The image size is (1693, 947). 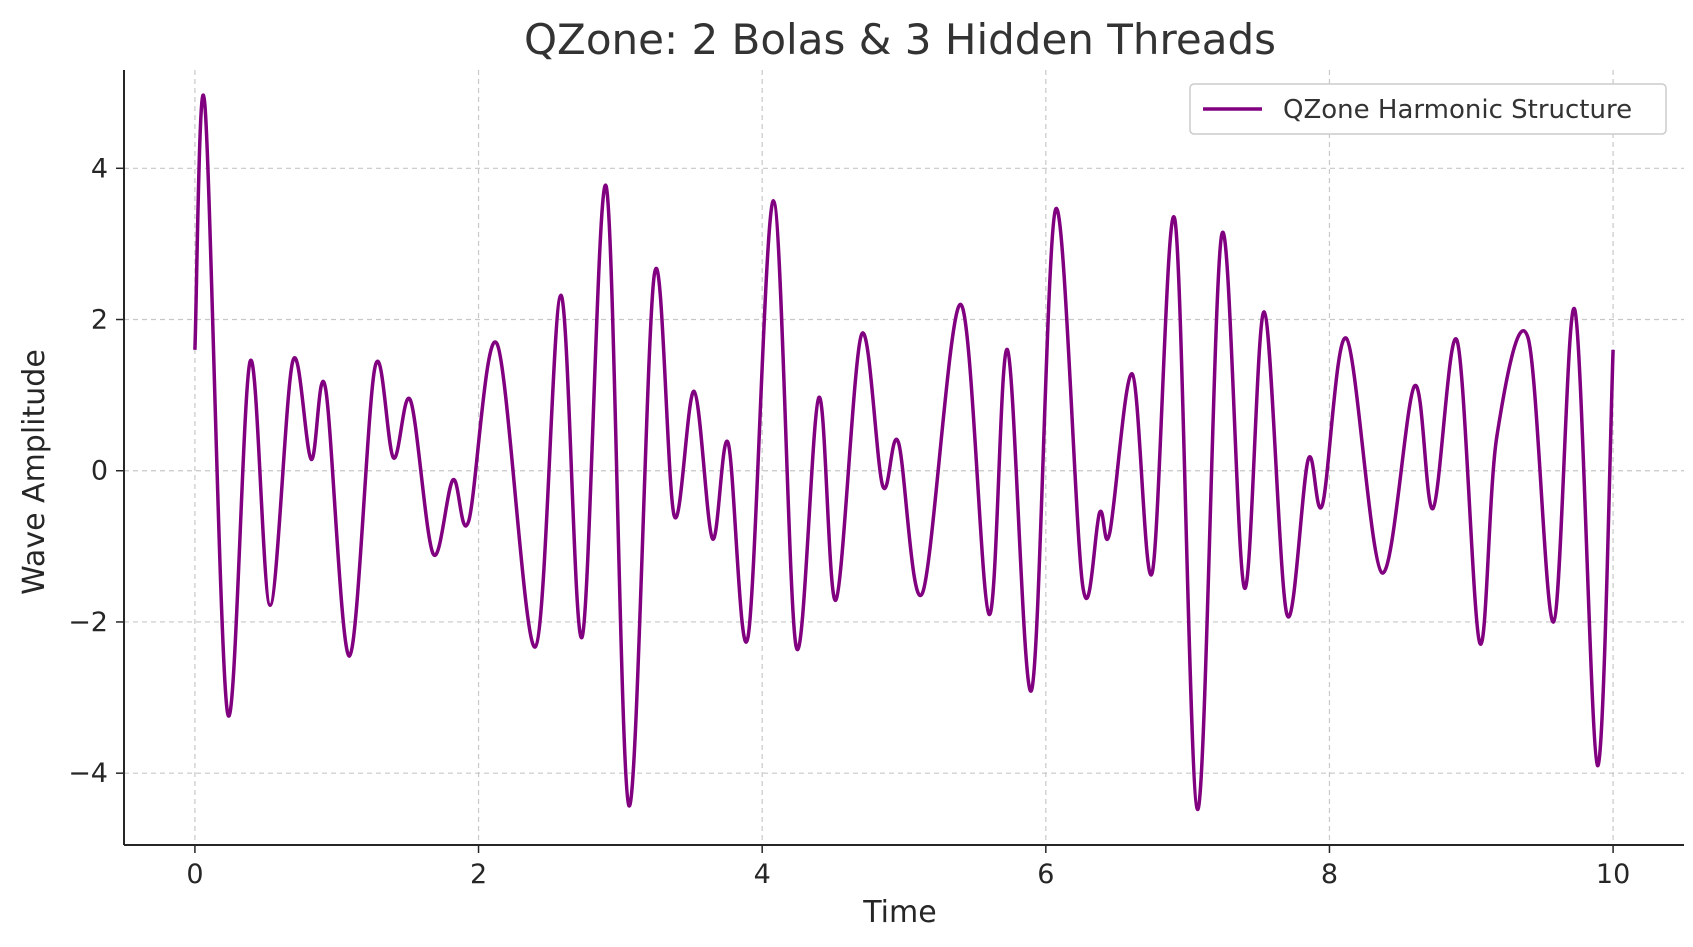 I want to click on y-tick-label: −2, so click(x=88, y=622).